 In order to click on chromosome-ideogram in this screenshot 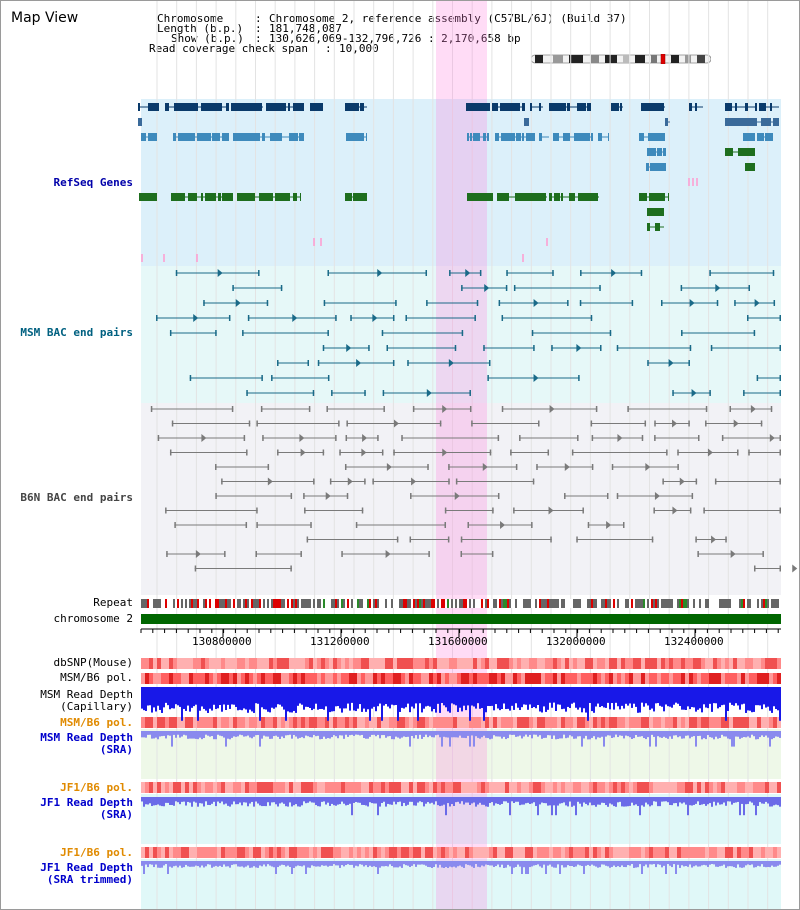, I will do `click(621, 59)`.